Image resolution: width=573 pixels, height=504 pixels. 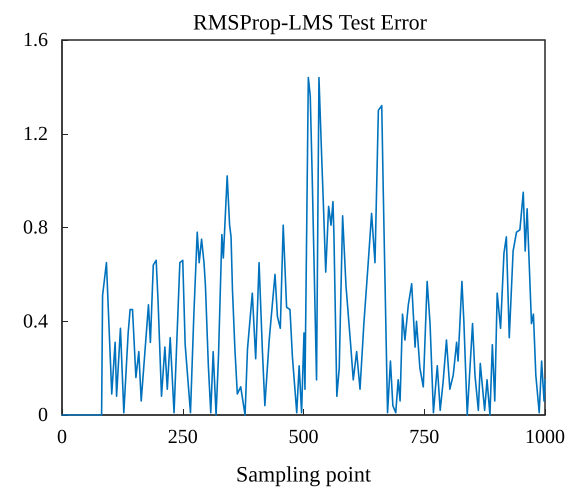 I want to click on chart-title: RMSProp-LMS Test Error, so click(x=310, y=22).